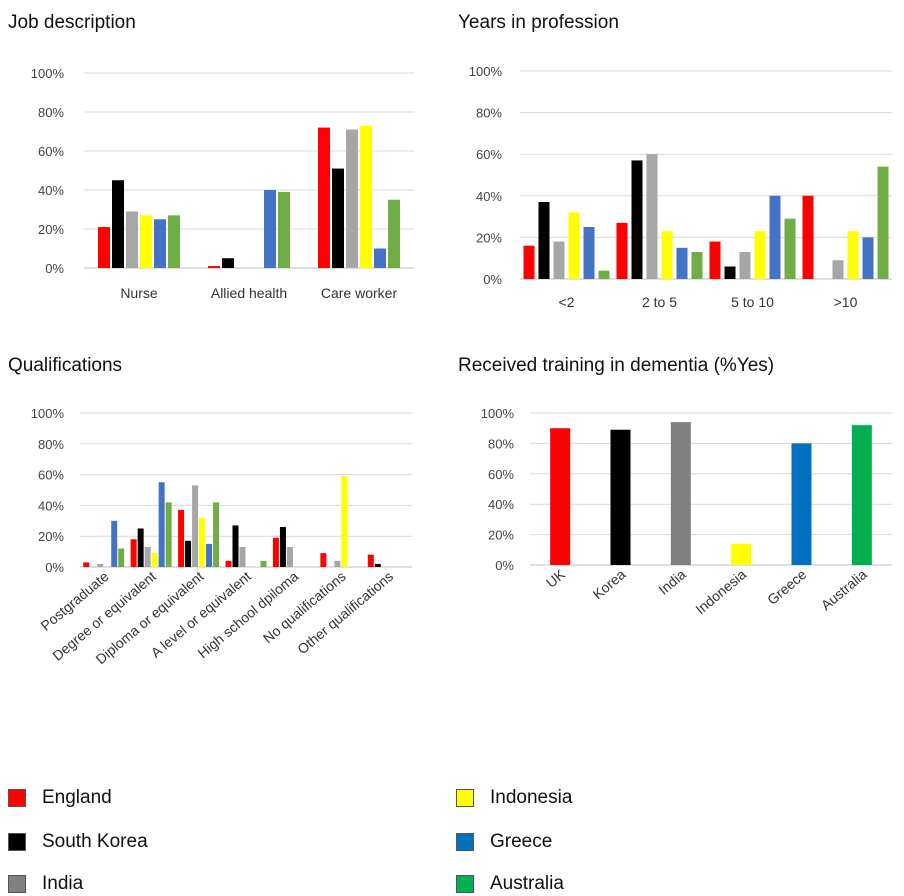 The image size is (904, 896). Describe the element at coordinates (380, 258) in the screenshot. I see `bar-greece-care-worker` at that location.